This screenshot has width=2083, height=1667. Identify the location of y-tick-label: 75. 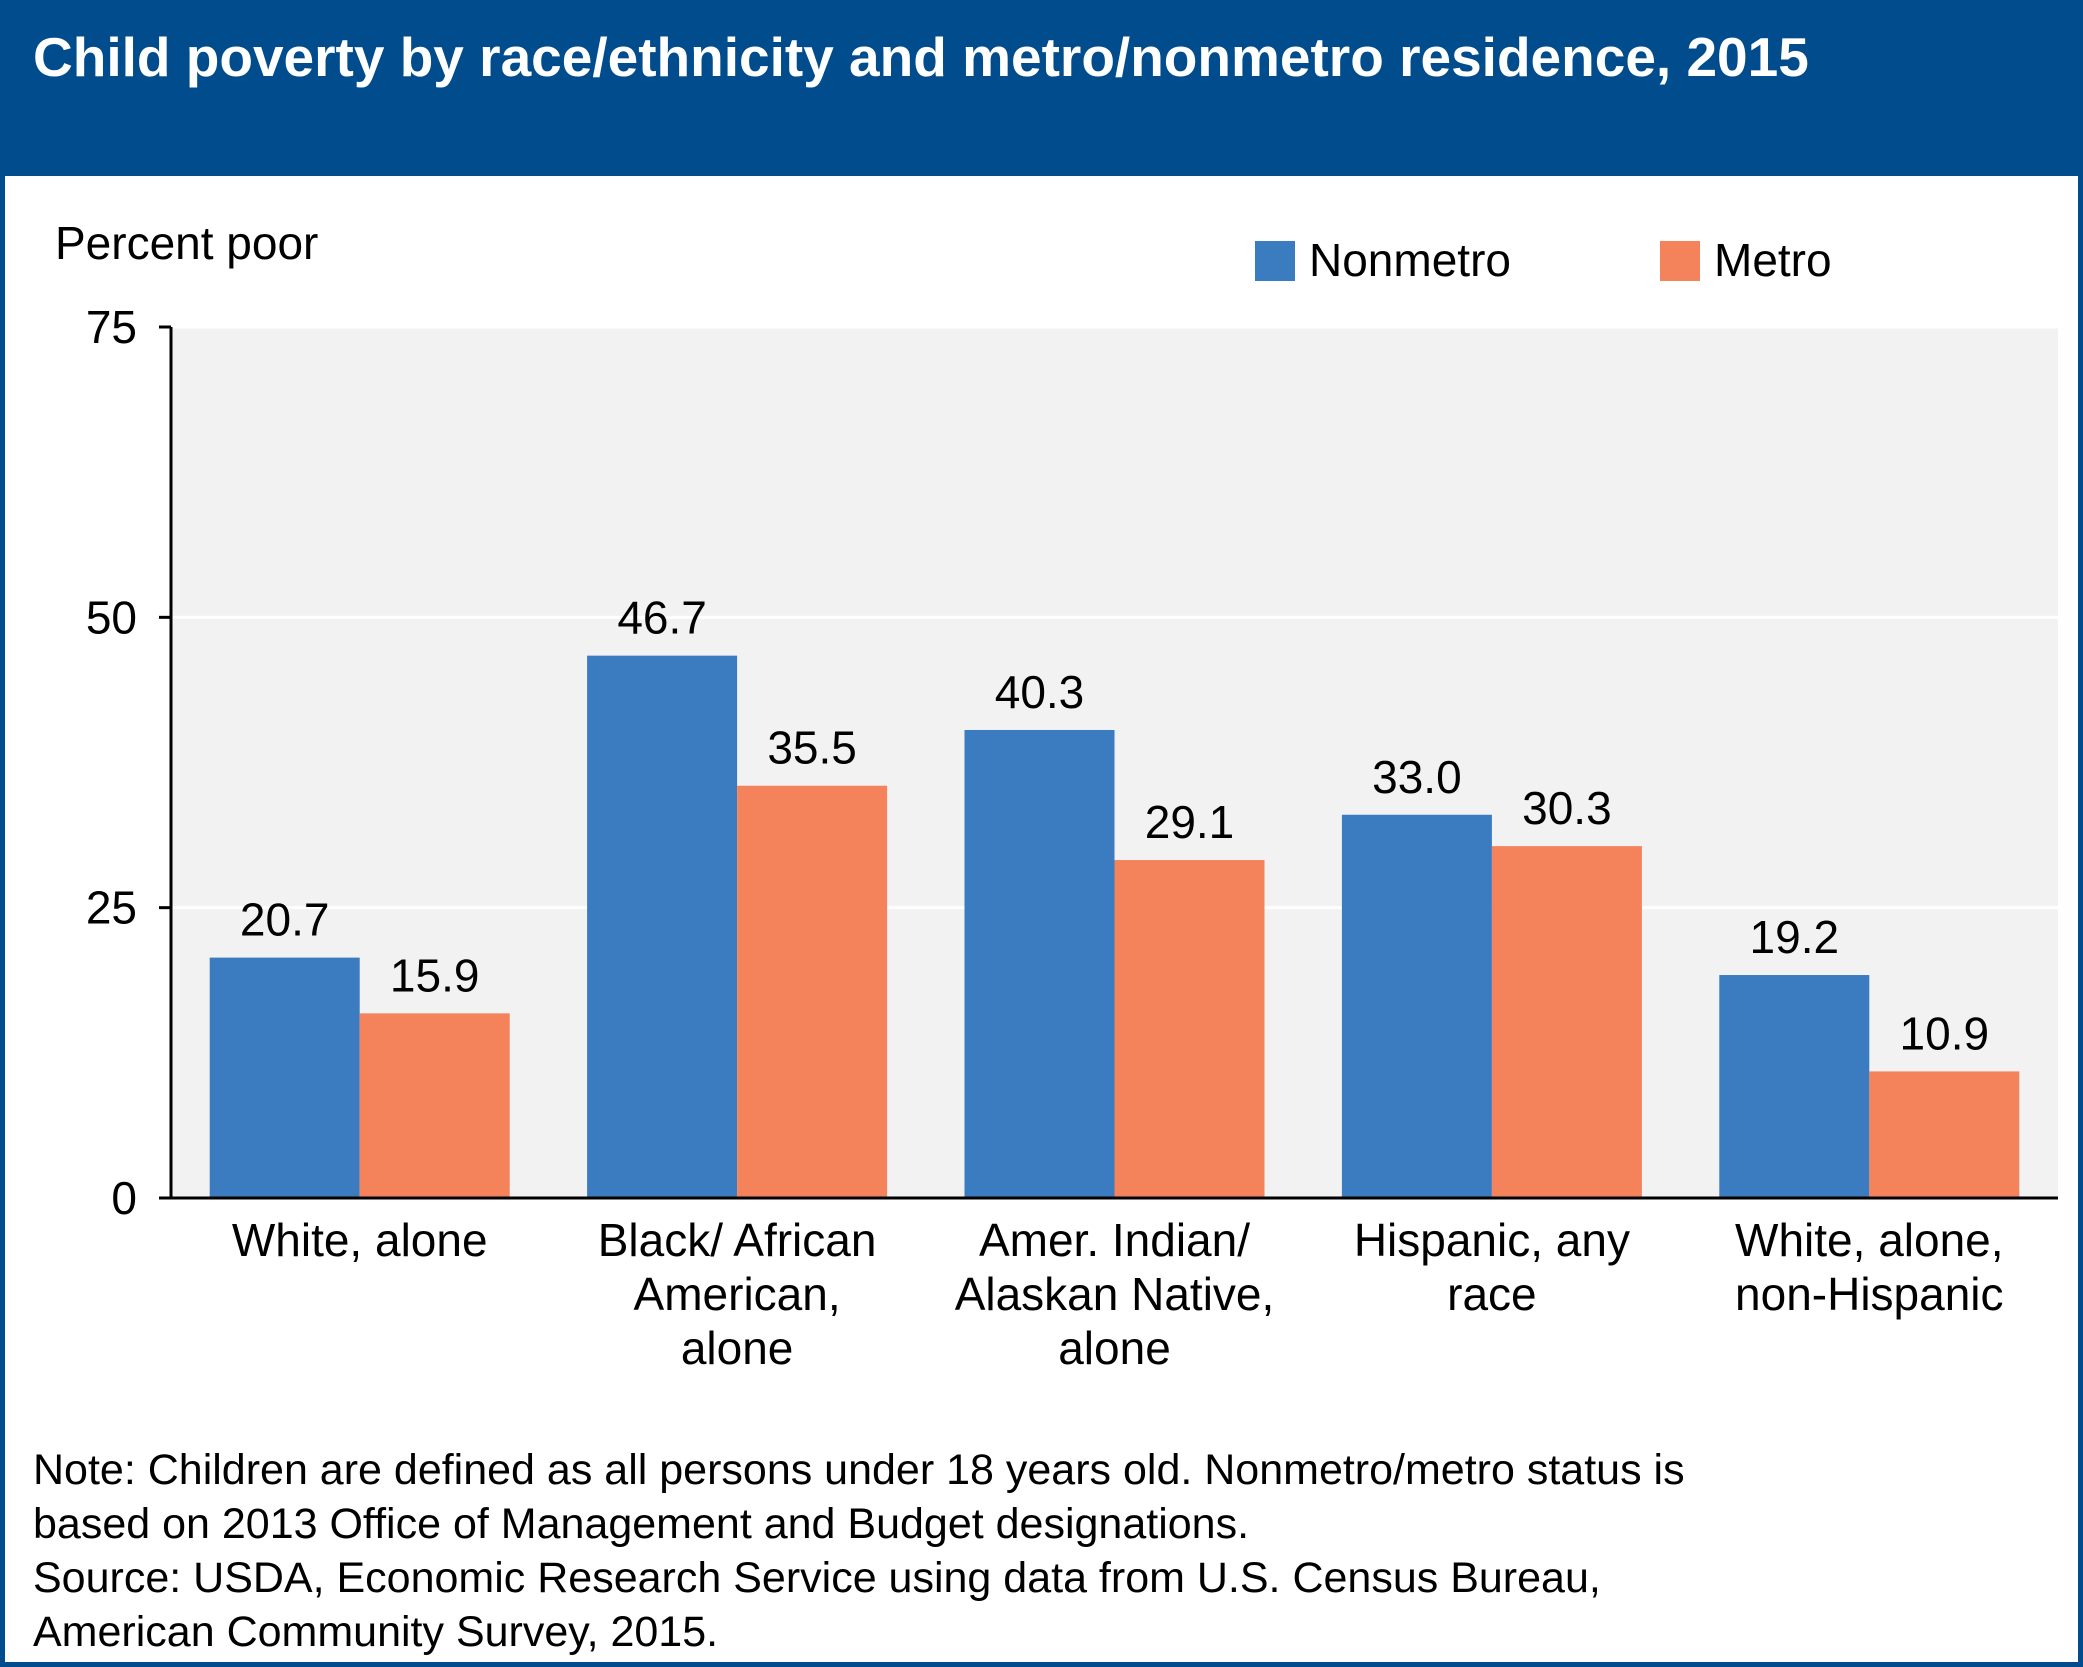
(111, 327).